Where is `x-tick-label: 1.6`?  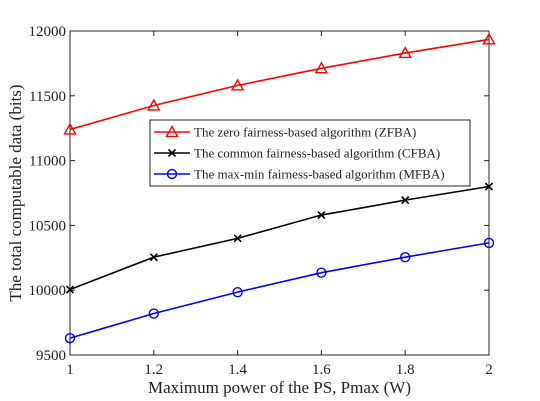
x-tick-label: 1.6 is located at coordinates (321, 370).